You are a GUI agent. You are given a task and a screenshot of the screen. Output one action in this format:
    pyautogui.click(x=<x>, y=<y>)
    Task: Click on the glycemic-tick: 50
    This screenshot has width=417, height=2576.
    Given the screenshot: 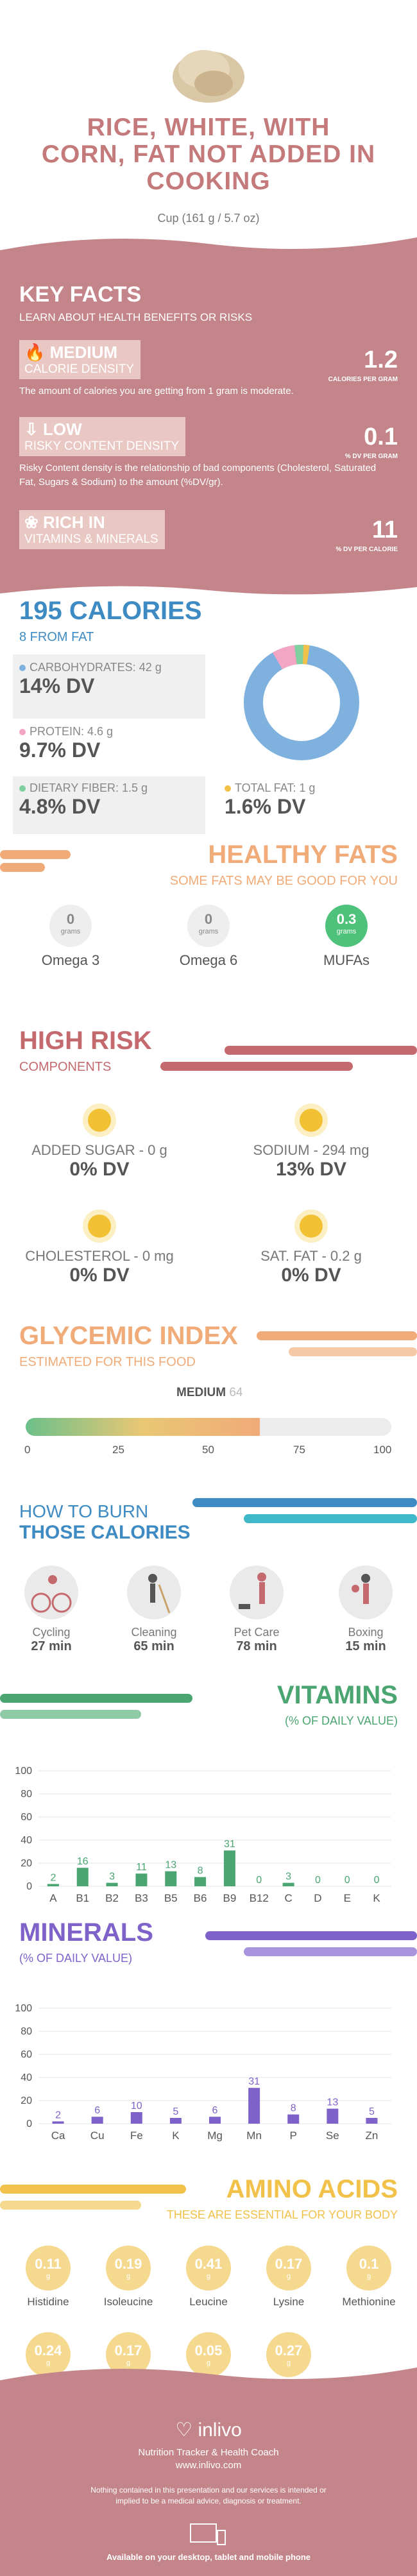 What is the action you would take?
    pyautogui.click(x=208, y=1450)
    